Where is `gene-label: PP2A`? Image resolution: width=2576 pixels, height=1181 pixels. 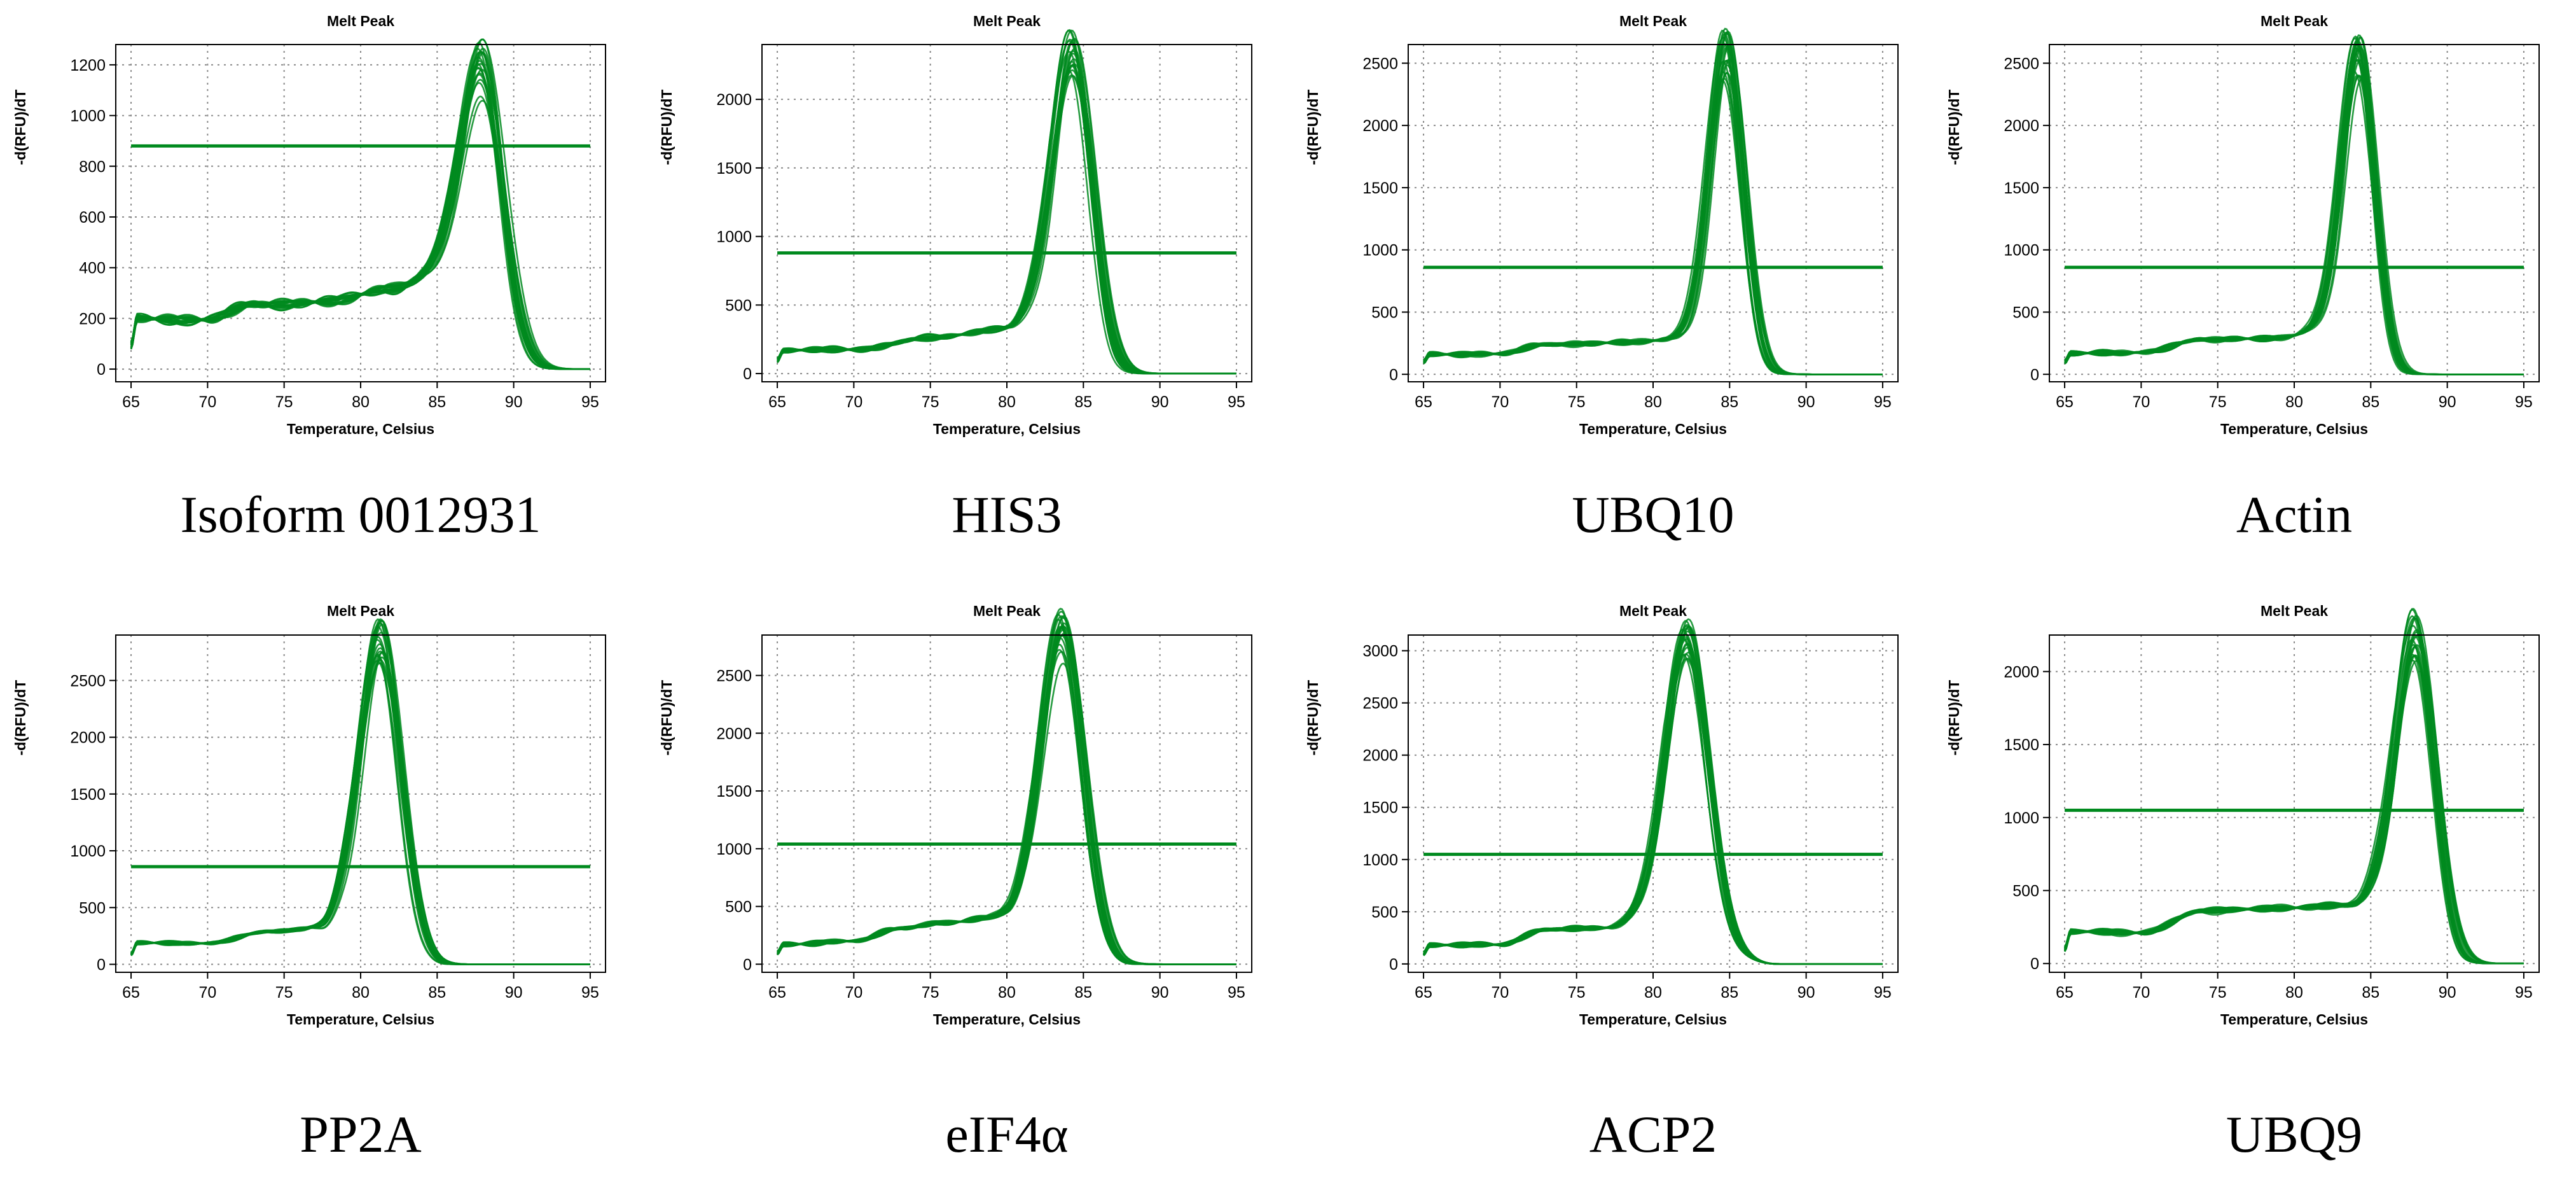
gene-label: PP2A is located at coordinates (360, 1134).